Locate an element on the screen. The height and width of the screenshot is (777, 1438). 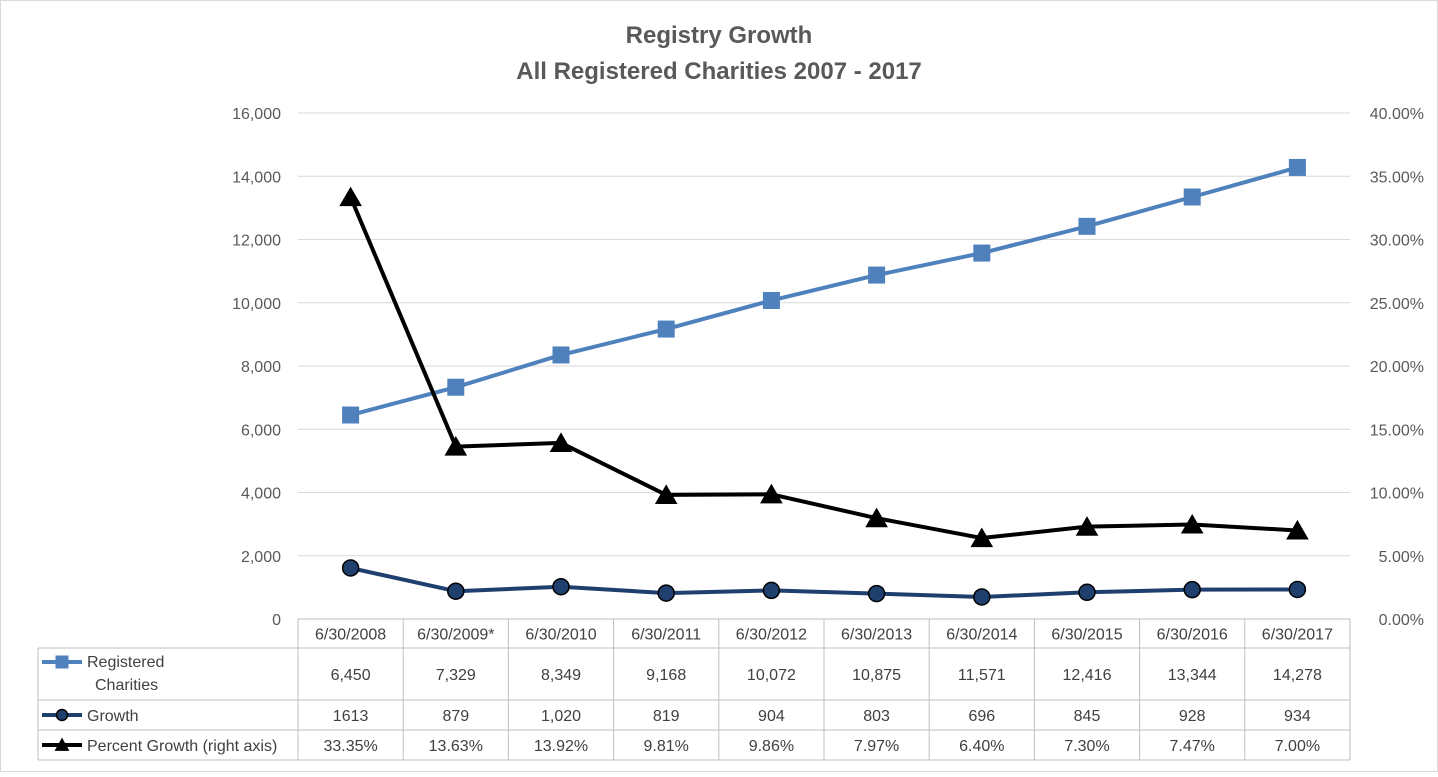
registered-charities-data-label: 11,571 is located at coordinates (982, 675).